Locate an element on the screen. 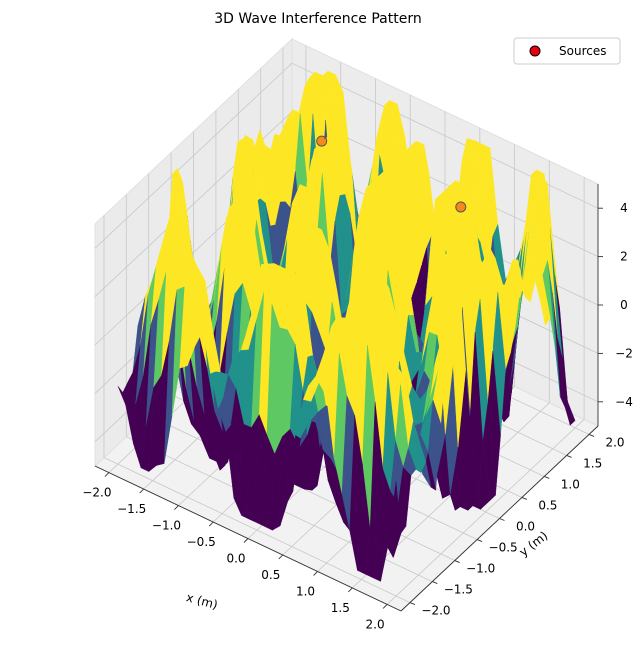  y-tick-label: −1.0 is located at coordinates (480, 569).